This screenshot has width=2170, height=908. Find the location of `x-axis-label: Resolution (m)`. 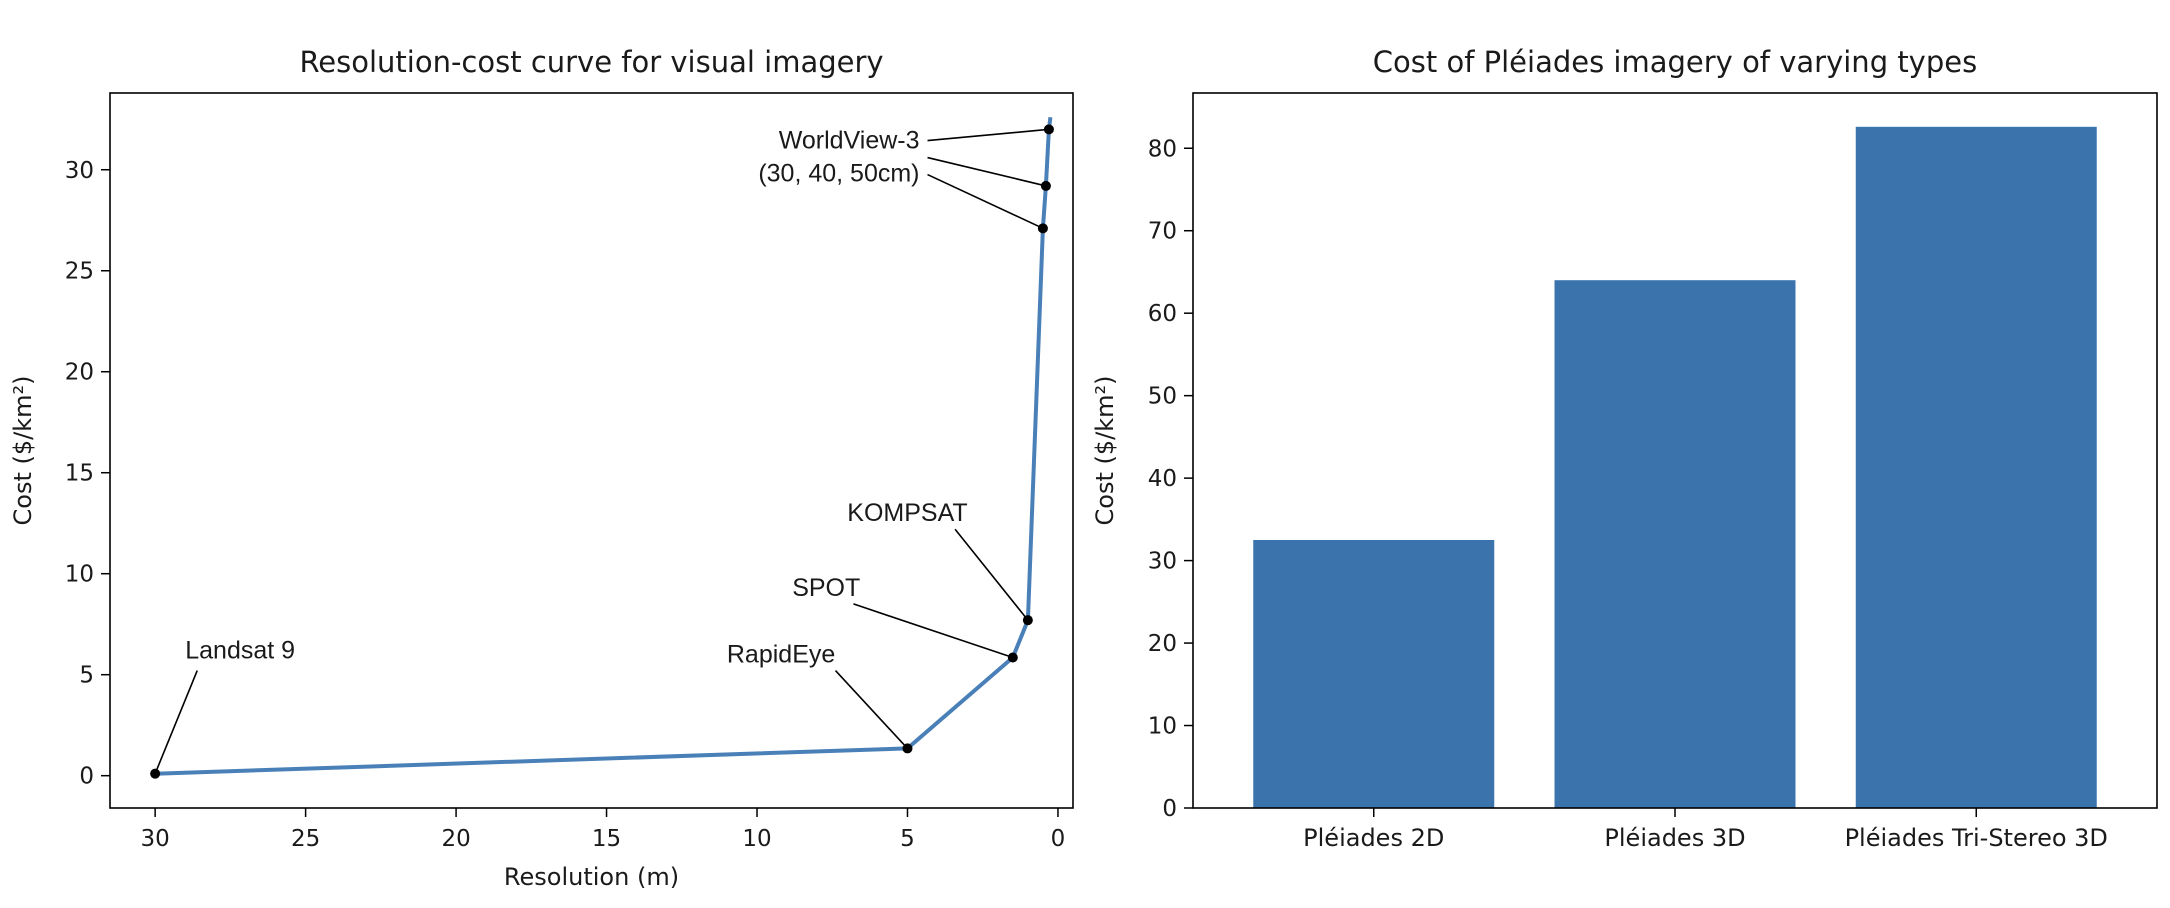

x-axis-label: Resolution (m) is located at coordinates (591, 877).